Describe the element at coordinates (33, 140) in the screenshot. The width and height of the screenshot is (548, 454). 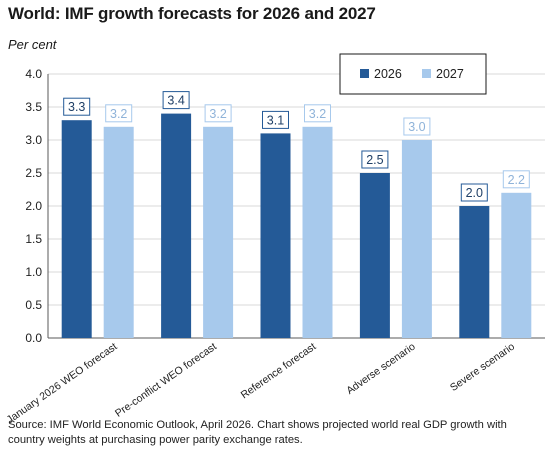
I see `y-tick-label: 3.0` at that location.